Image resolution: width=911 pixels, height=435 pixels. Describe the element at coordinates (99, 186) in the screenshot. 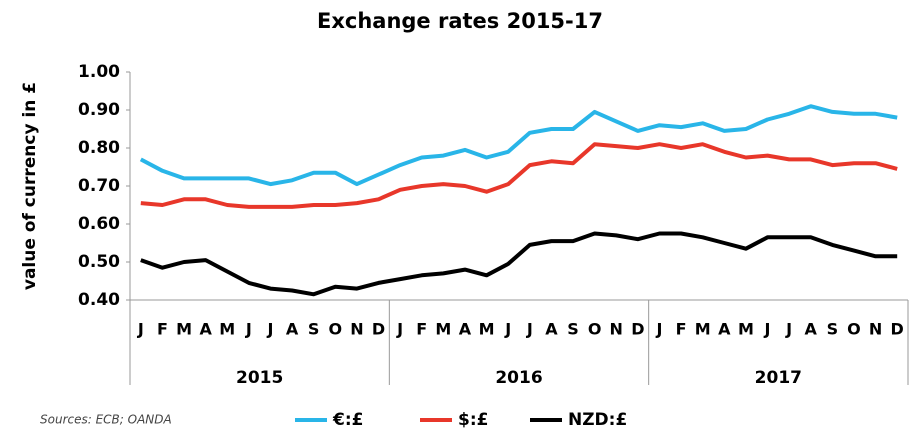

I see `y-tick-label: 0.70` at that location.